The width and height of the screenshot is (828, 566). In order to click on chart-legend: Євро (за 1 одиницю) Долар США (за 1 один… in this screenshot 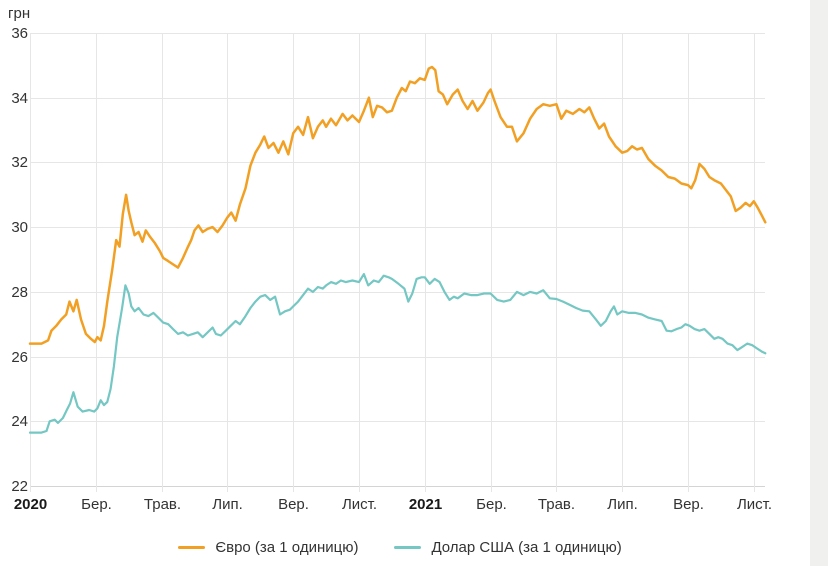, I will do `click(400, 547)`.